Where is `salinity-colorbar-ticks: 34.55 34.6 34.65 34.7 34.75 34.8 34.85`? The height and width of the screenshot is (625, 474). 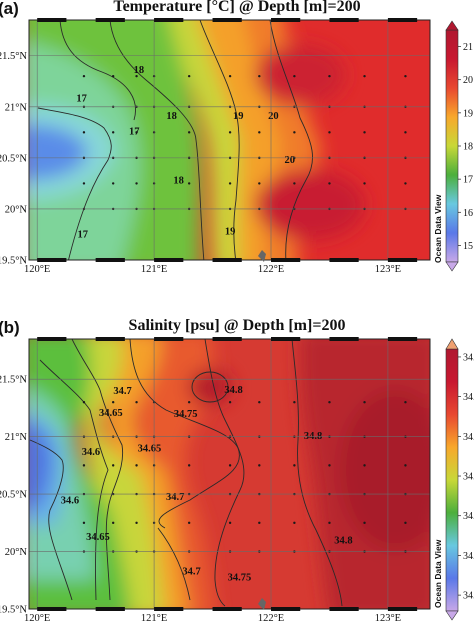
salinity-colorbar-ticks: 34.55 34.6 34.65 34.7 34.75 34.8 34.85 is located at coordinates (466, 477).